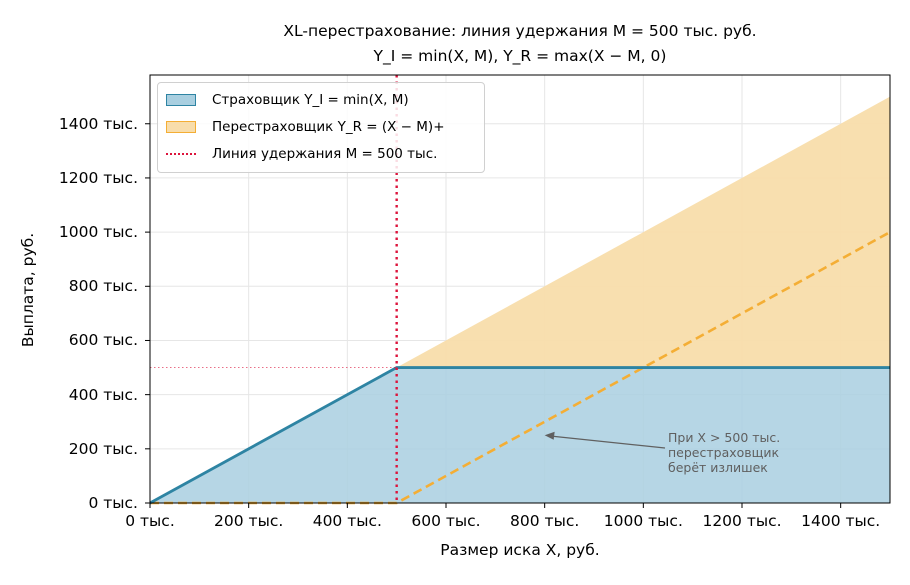 This screenshot has width=910, height=585. I want to click on legend-label-insurer: Страховщик Y_I = min(X, M), so click(310, 100).